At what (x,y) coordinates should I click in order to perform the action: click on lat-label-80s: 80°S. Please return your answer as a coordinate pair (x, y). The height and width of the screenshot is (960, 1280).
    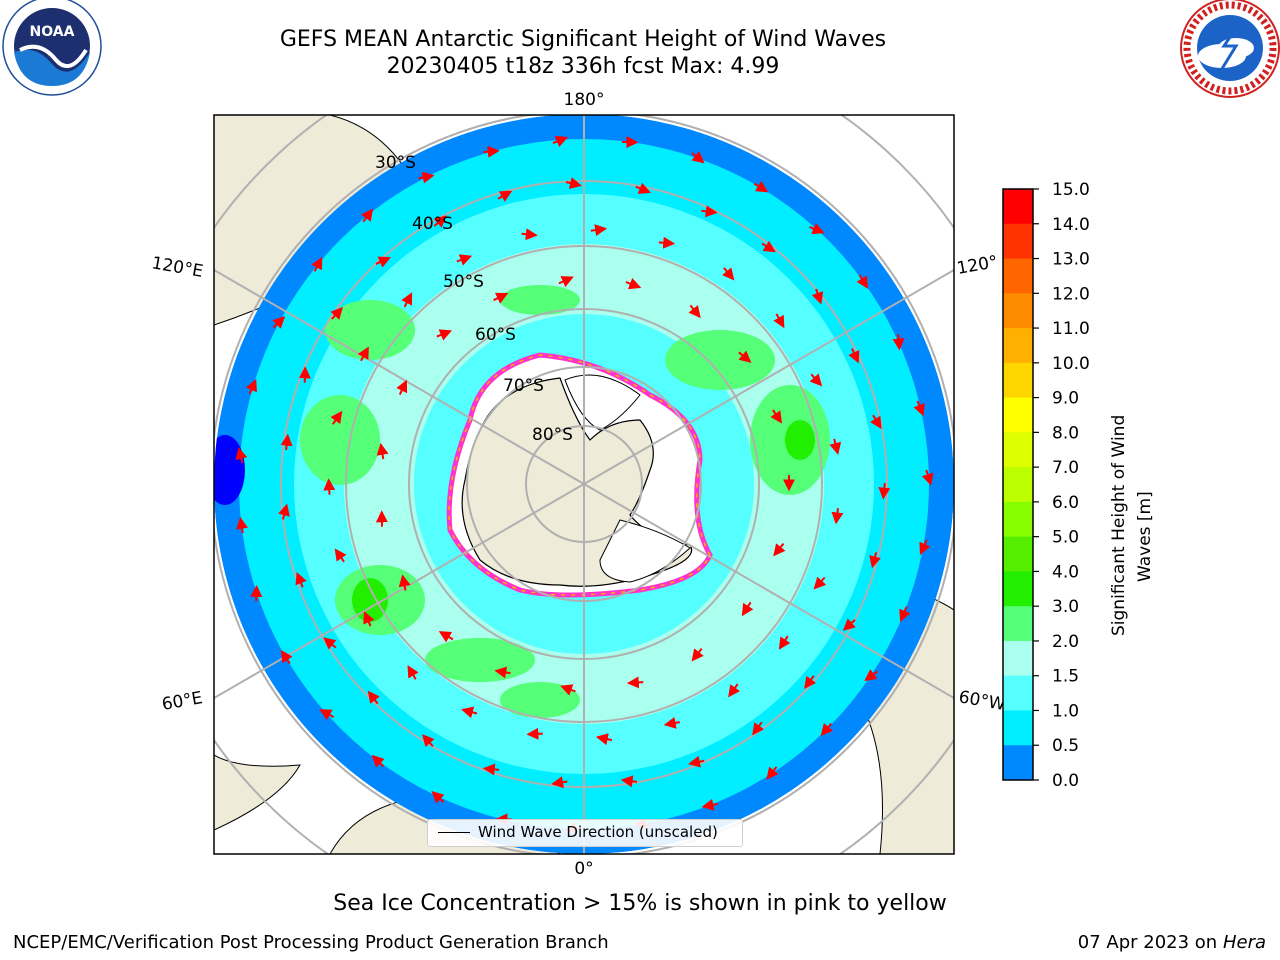
    Looking at the image, I should click on (552, 435).